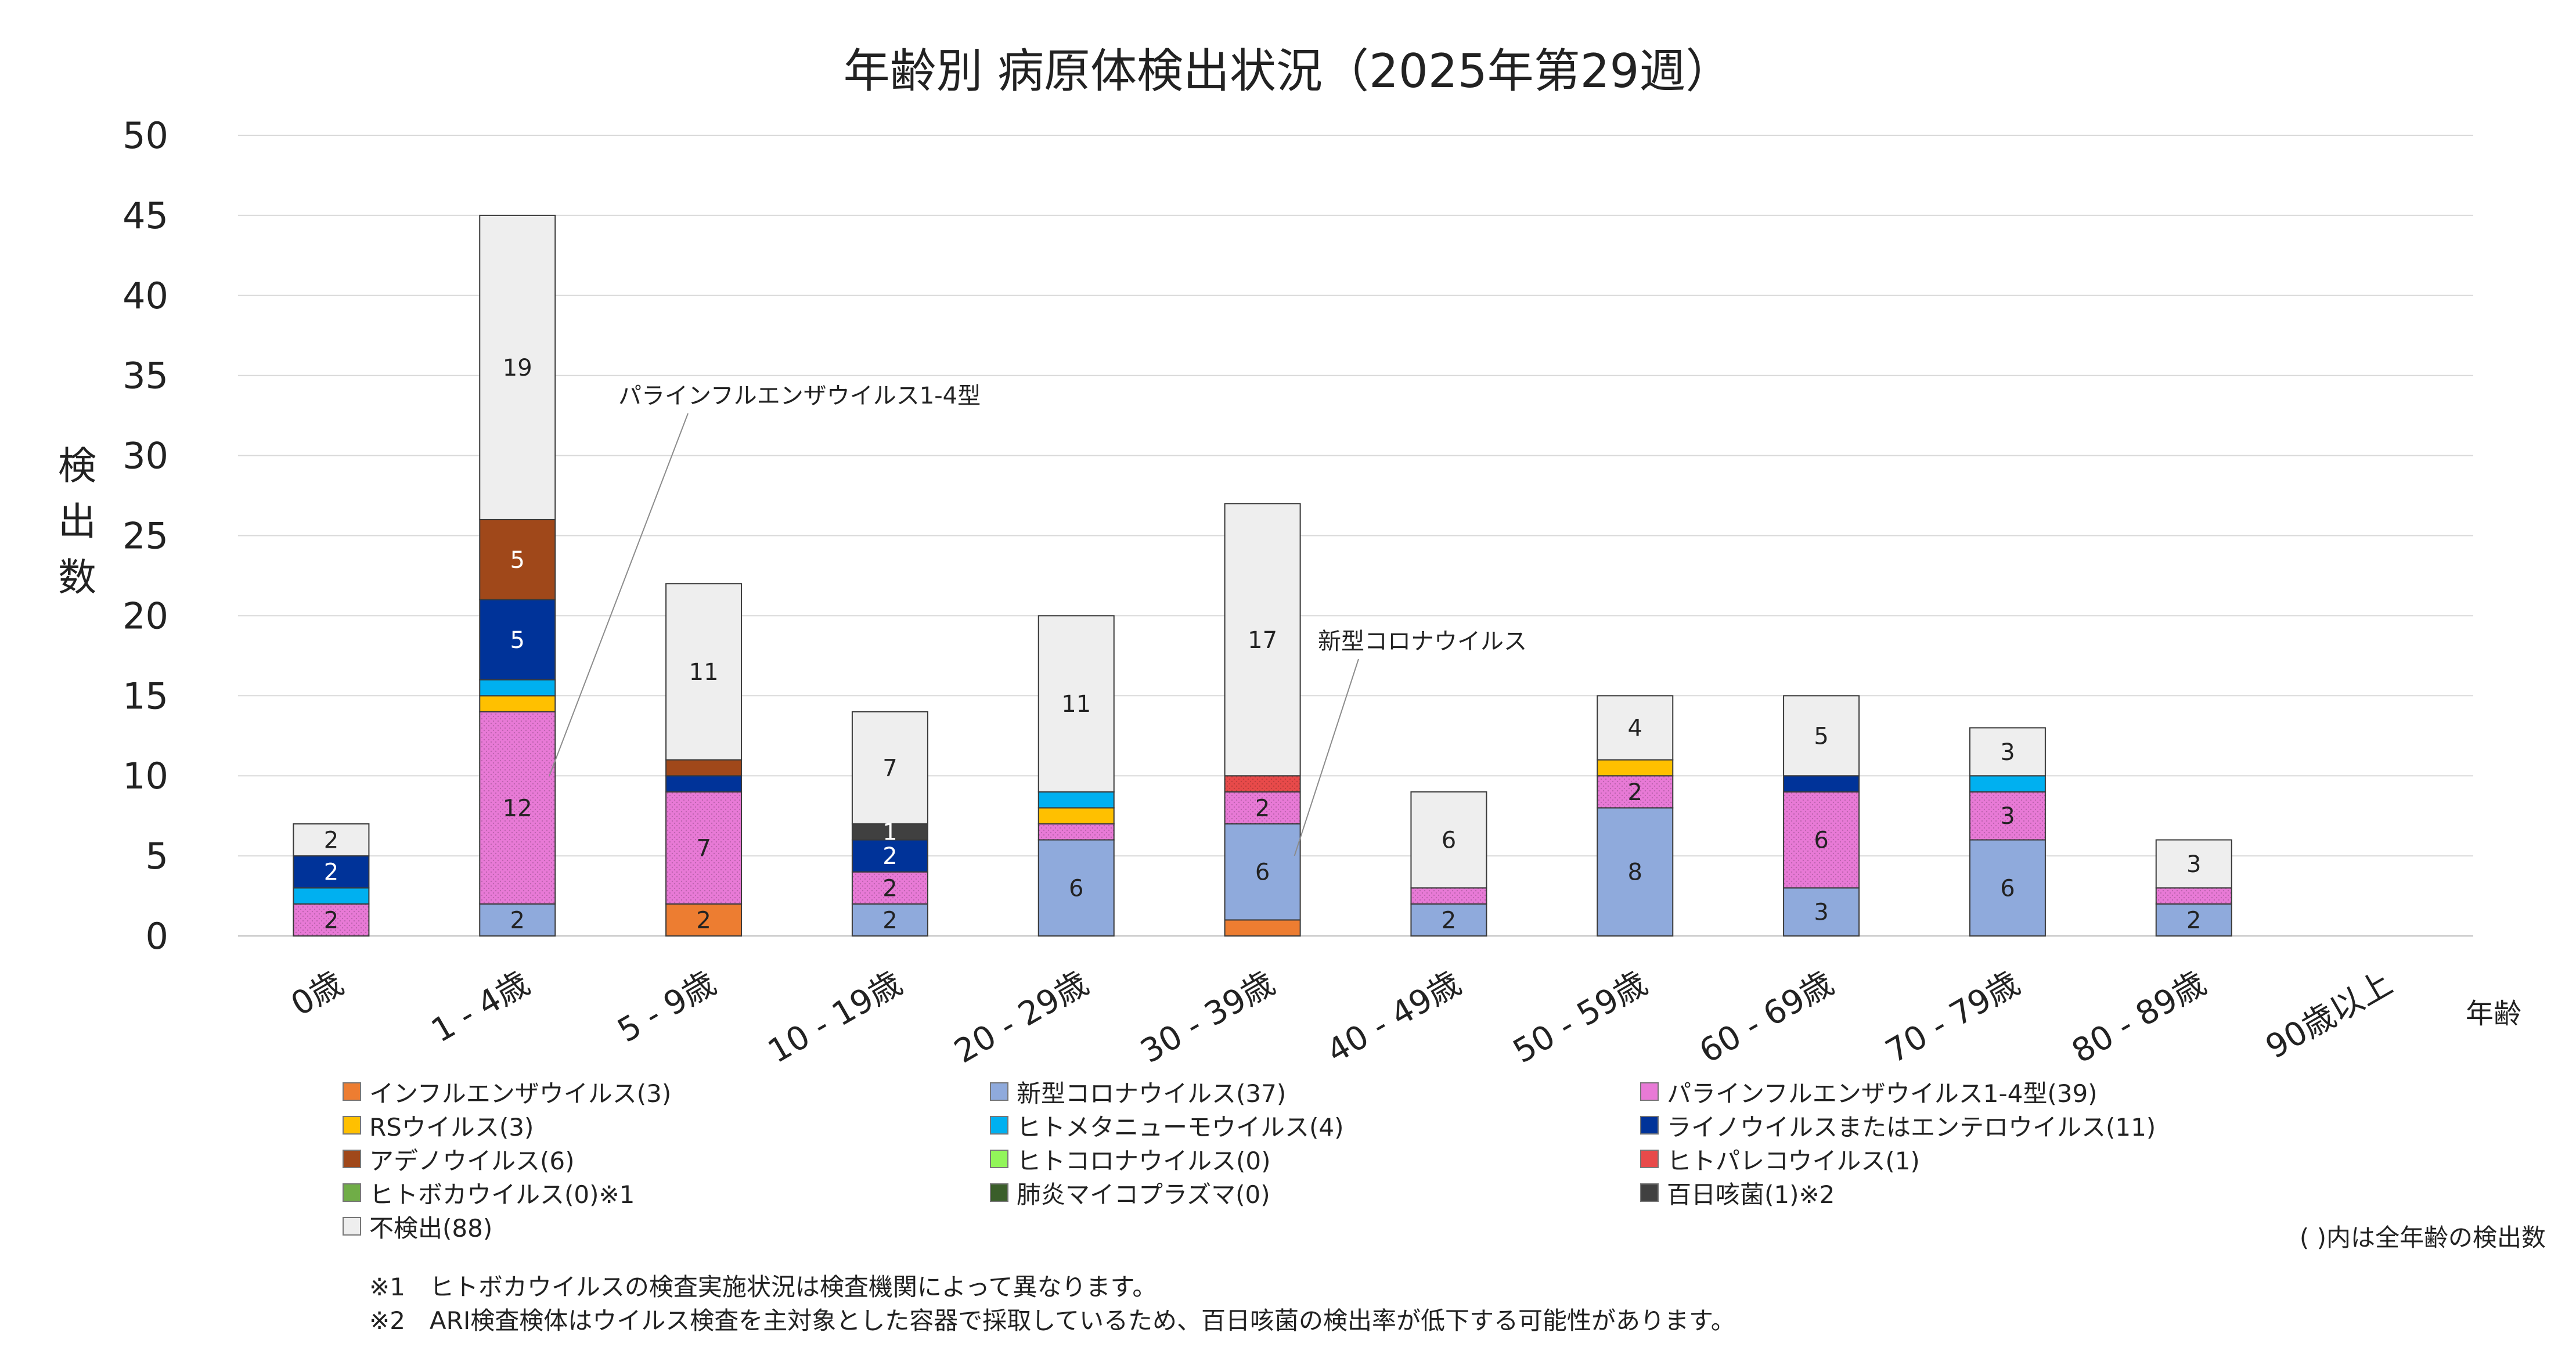 The image size is (2576, 1354). Describe the element at coordinates (145, 776) in the screenshot. I see `y-tick-label: 10` at that location.